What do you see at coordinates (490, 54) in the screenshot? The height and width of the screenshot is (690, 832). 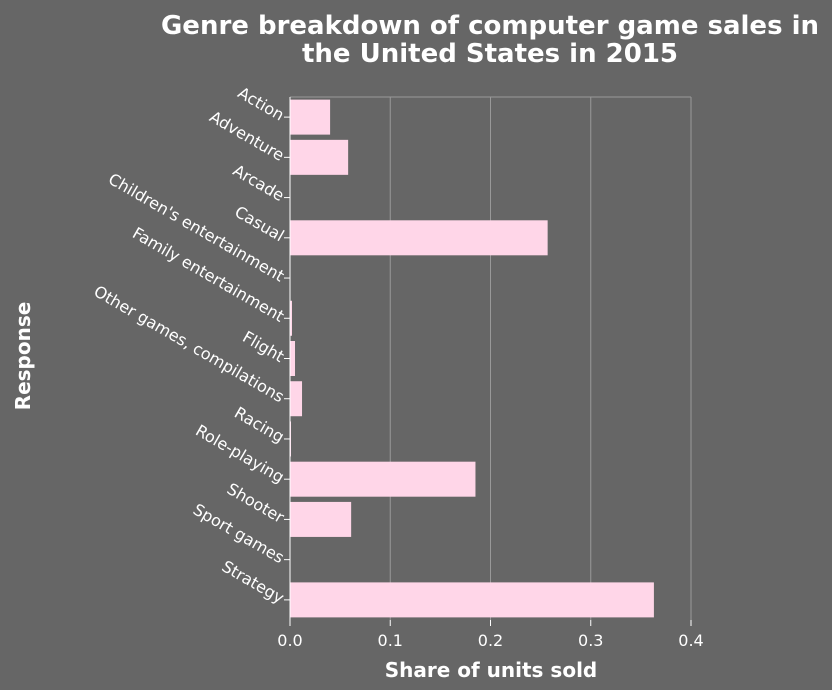 I see `chart-title-line-2: the United States in 2015` at bounding box center [490, 54].